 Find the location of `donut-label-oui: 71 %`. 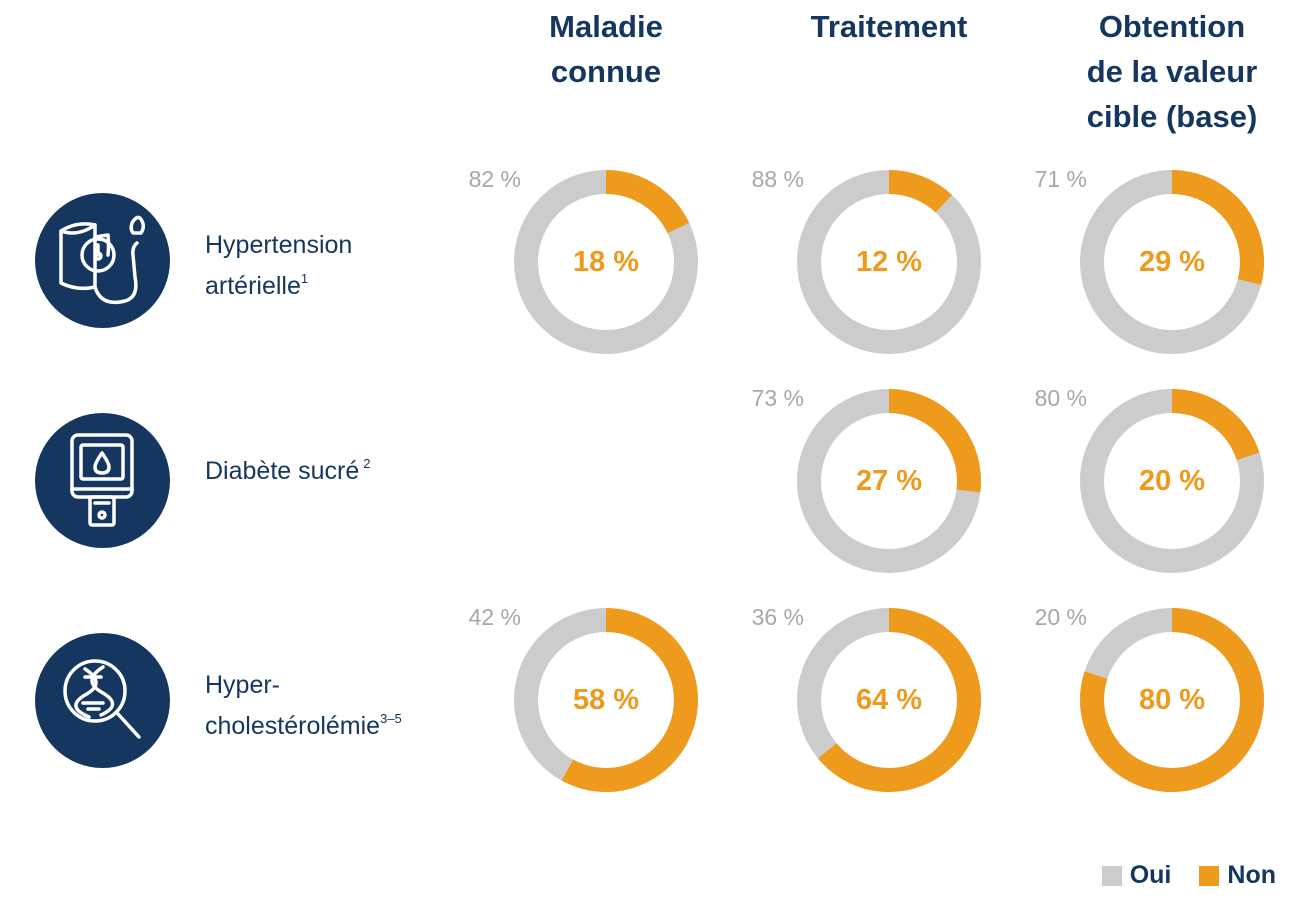

donut-label-oui: 71 % is located at coordinates (1060, 179).